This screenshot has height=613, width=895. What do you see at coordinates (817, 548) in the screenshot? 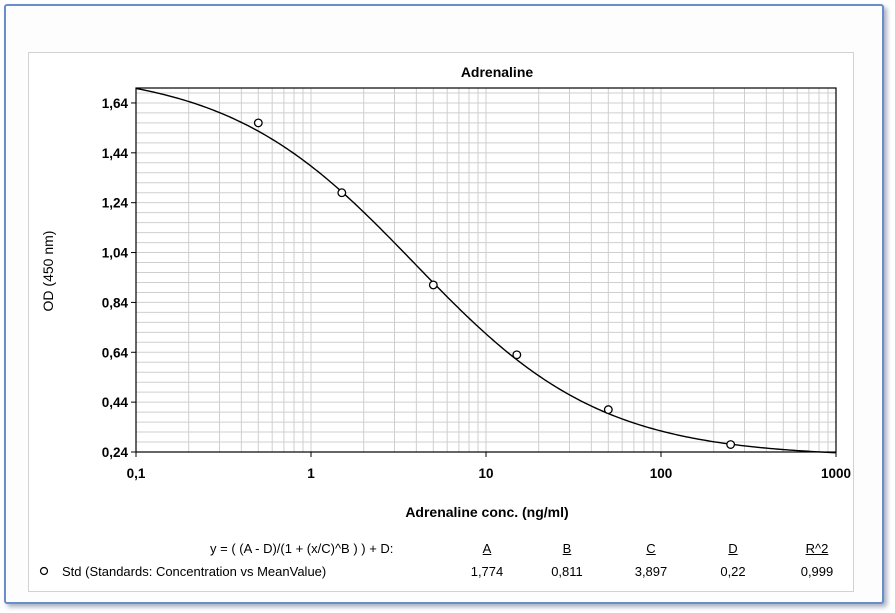
I see `param-header-r2: R^2` at bounding box center [817, 548].